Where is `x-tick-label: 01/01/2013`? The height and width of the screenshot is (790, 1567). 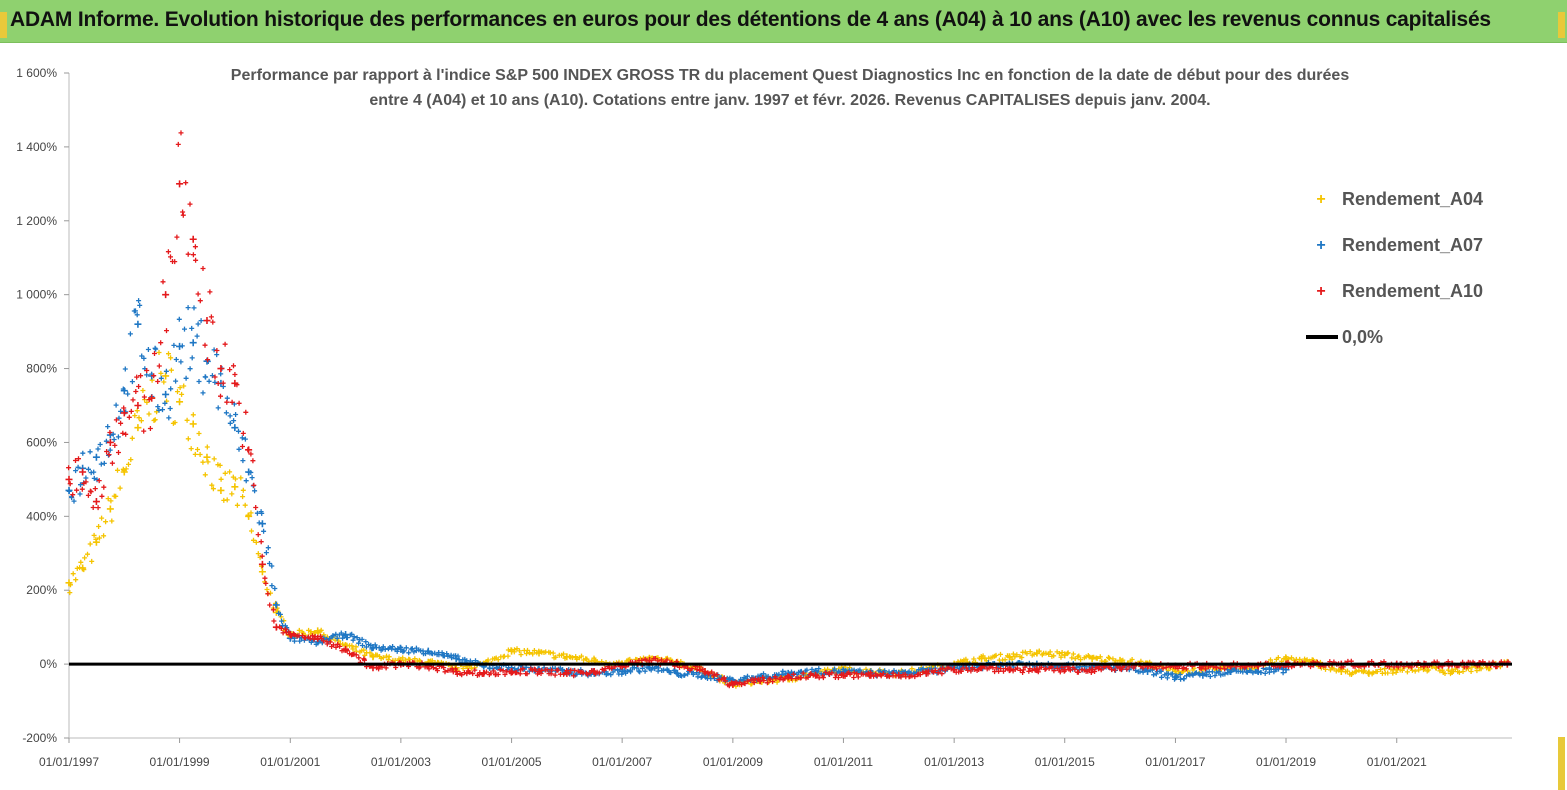 x-tick-label: 01/01/2013 is located at coordinates (954, 762).